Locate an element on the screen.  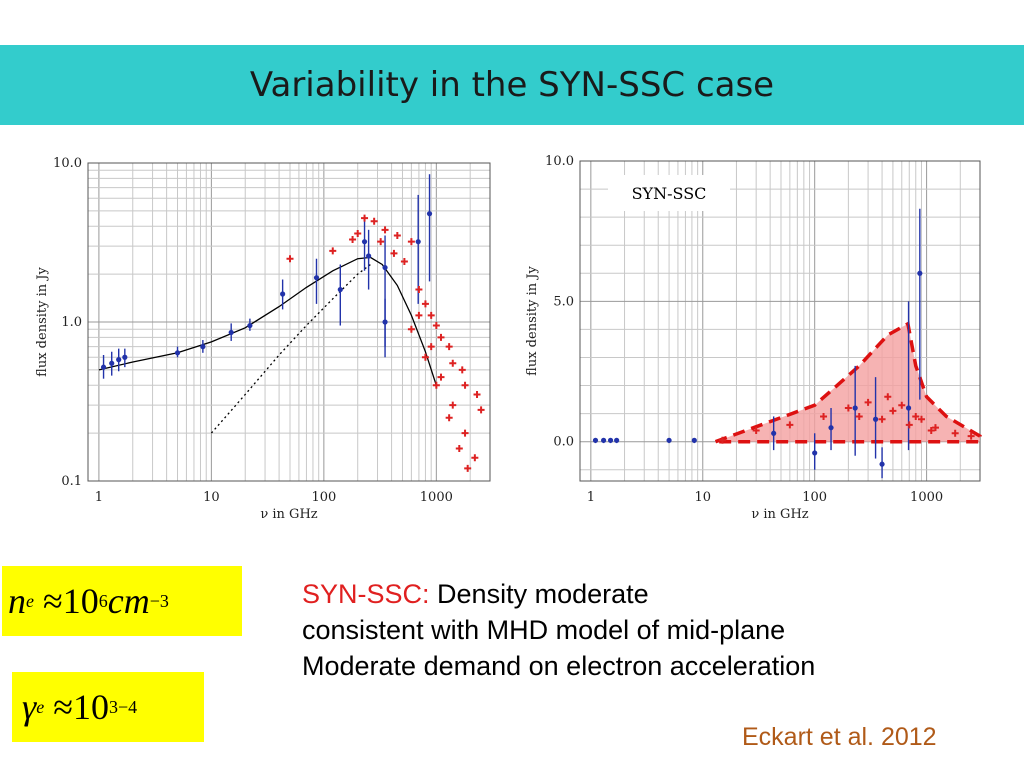
slide-title: Variability in the SYN-SSC case is located at coordinates (512, 85).